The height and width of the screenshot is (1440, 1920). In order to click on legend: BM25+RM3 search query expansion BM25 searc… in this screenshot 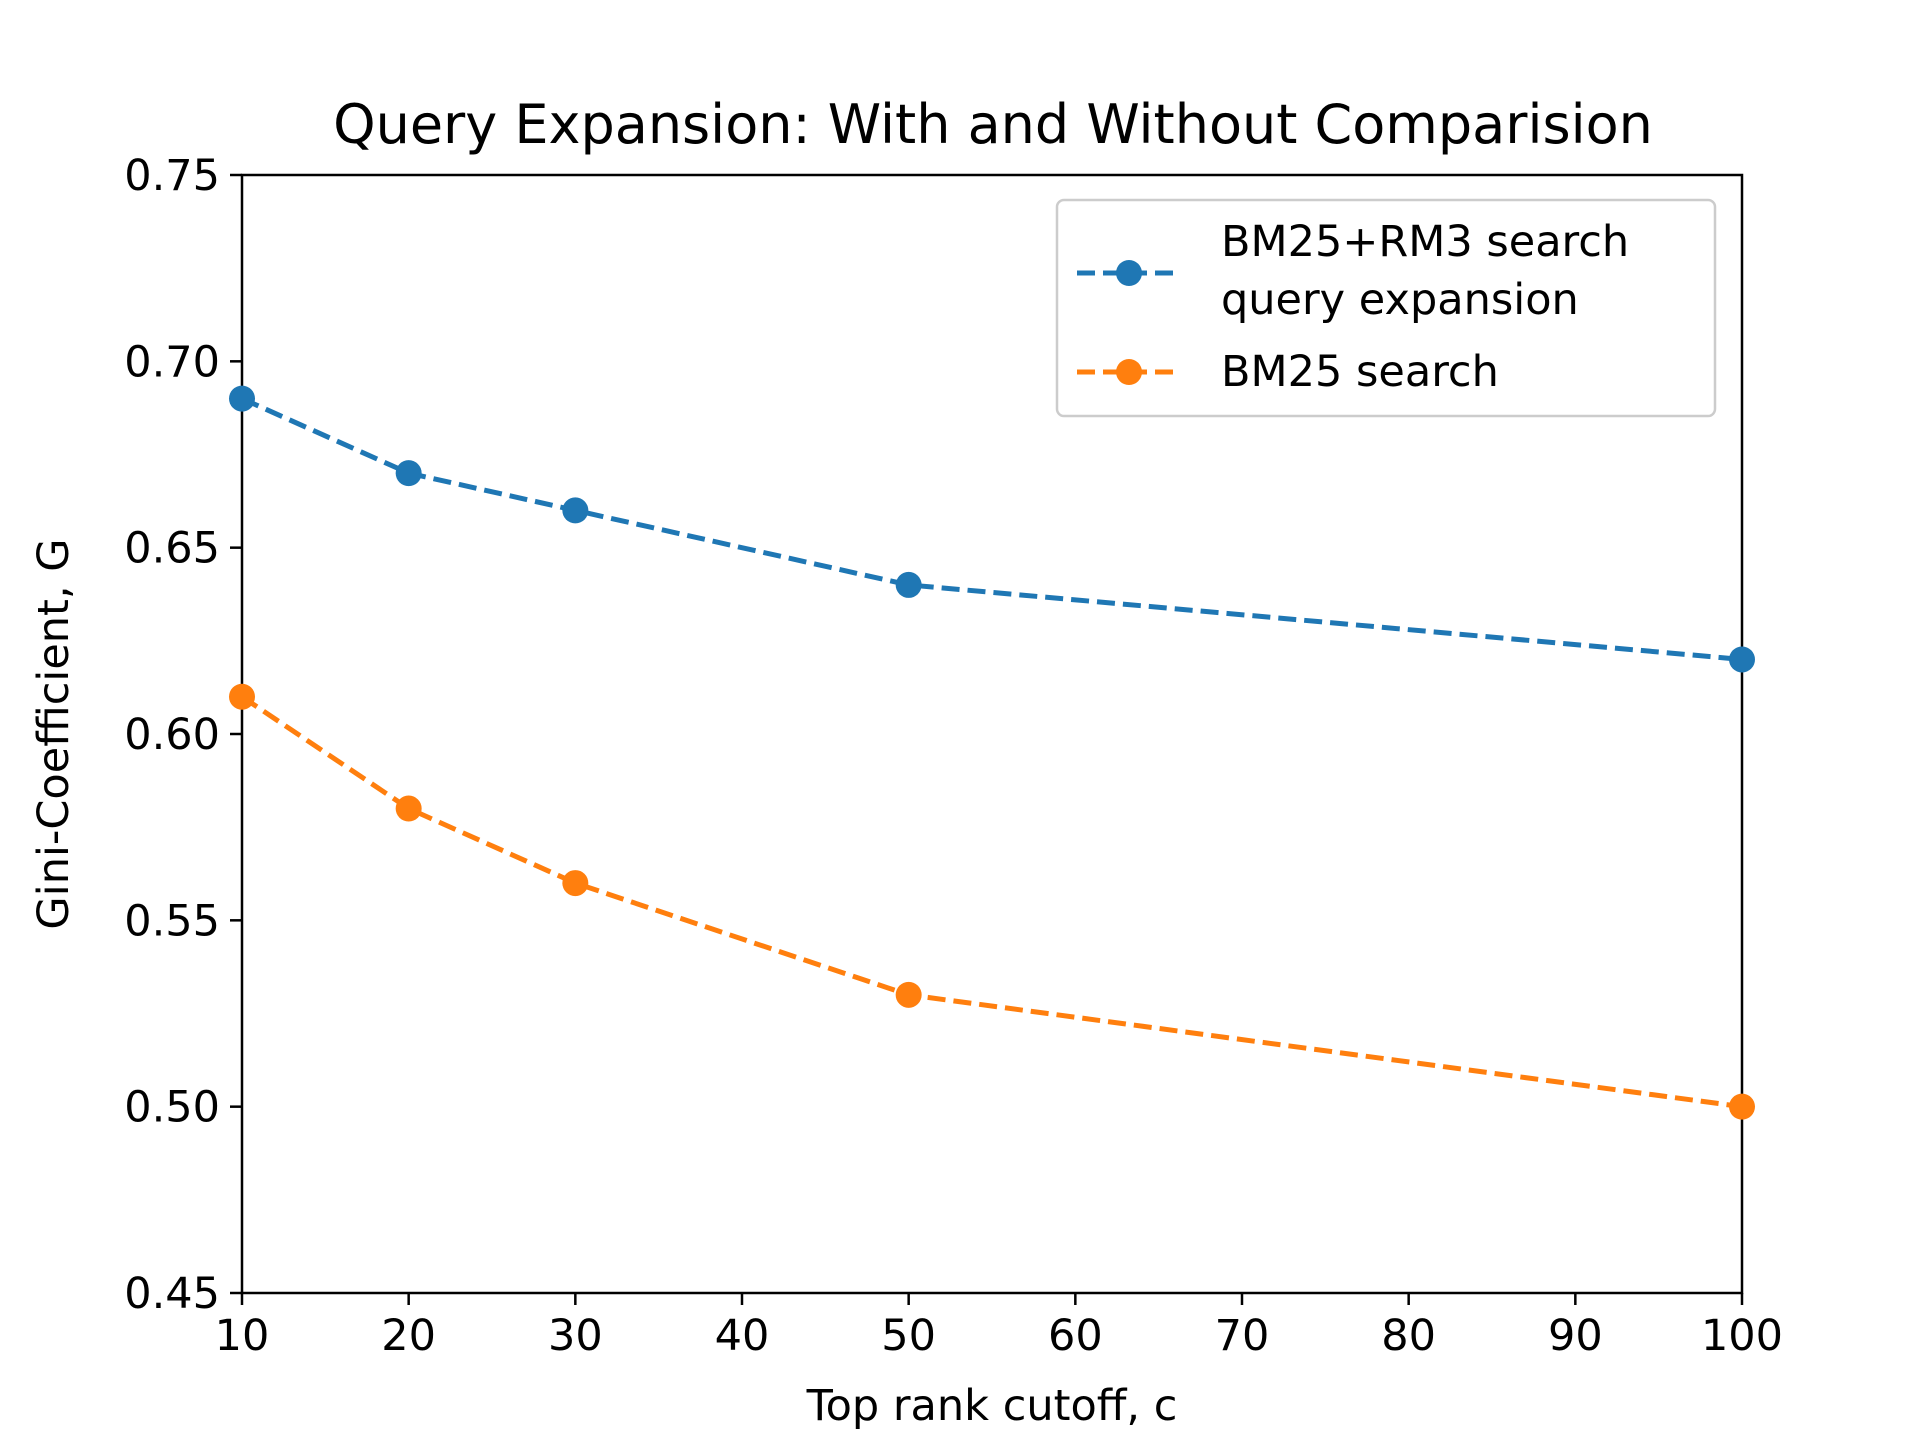, I will do `click(1386, 308)`.